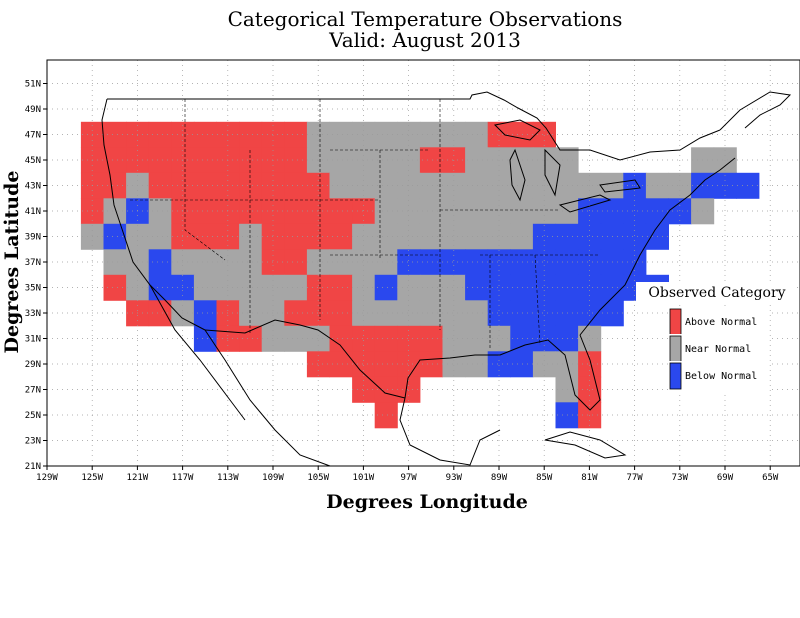  Describe the element at coordinates (424, 40) in the screenshot. I see `map-subtitle: Valid: August 2013` at that location.